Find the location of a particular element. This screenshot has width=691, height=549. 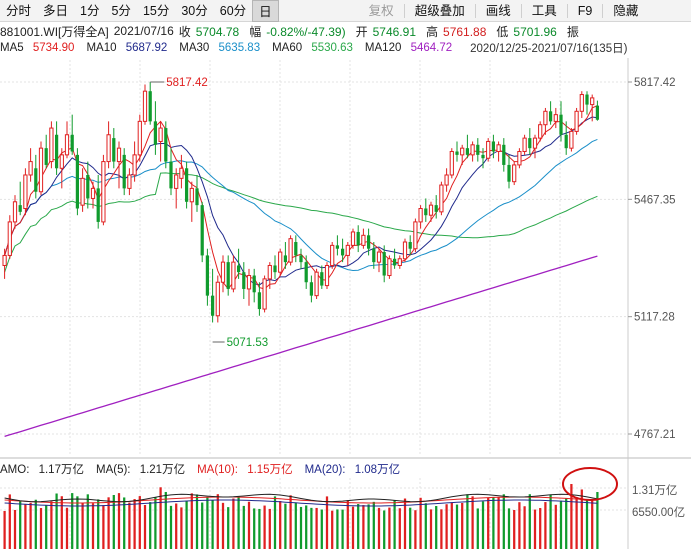

tool-menu-item-5: 隐藏 is located at coordinates (626, 10).